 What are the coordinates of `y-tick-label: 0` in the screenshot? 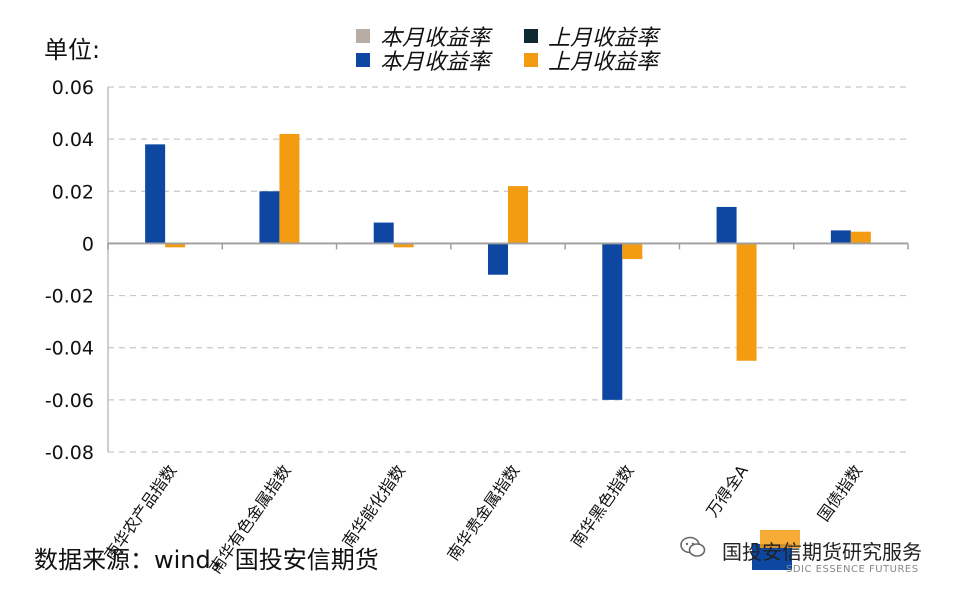 It's located at (88, 244).